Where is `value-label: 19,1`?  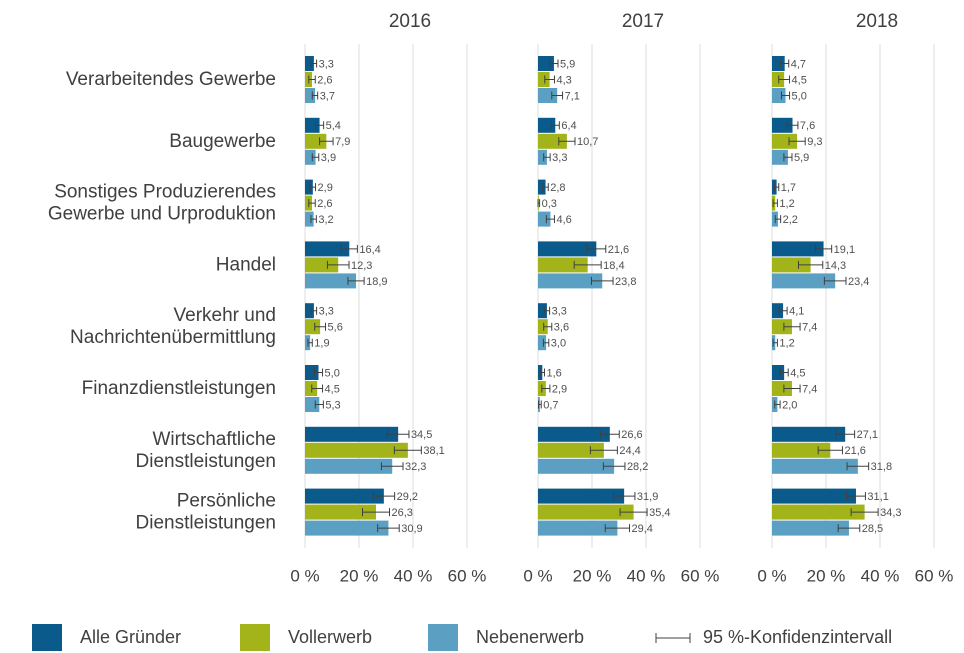 value-label: 19,1 is located at coordinates (844, 250).